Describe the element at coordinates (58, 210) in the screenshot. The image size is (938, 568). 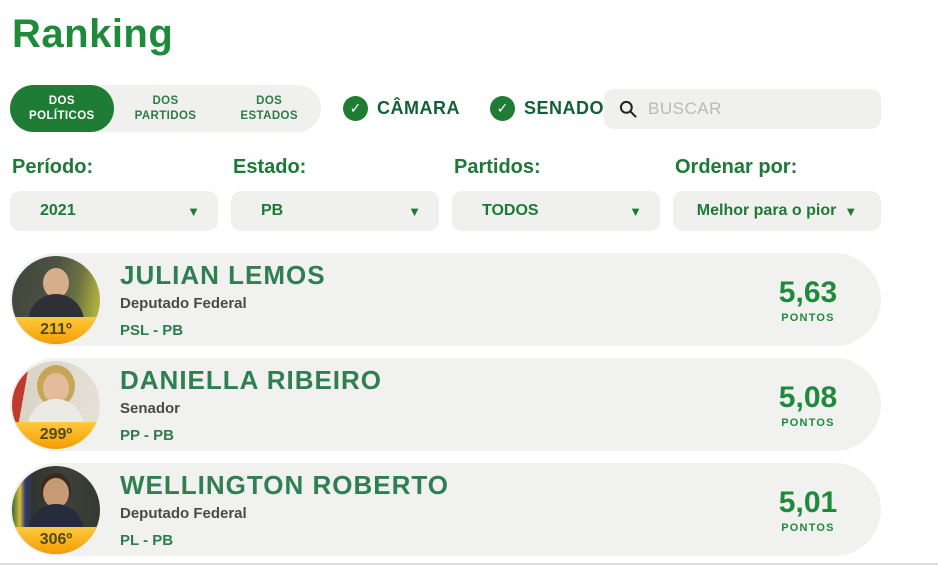
I see `periodo-value: 2021` at that location.